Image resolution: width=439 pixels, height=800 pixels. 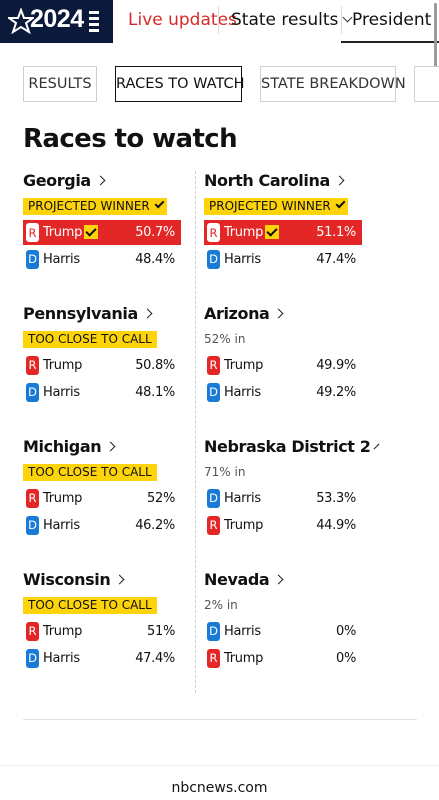 What do you see at coordinates (426, 84) in the screenshot?
I see `tab-more` at bounding box center [426, 84].